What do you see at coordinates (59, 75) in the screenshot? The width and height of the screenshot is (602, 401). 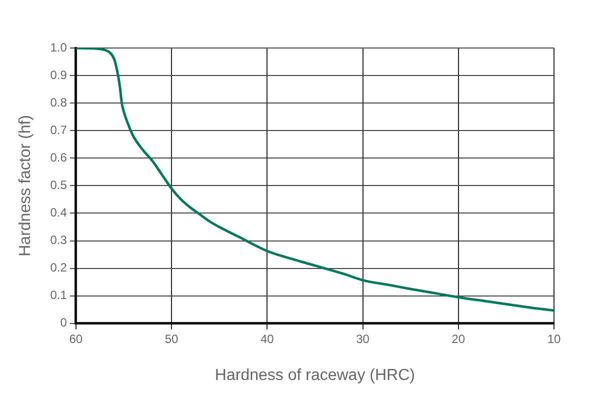 I see `y-tick-label: 0.9` at bounding box center [59, 75].